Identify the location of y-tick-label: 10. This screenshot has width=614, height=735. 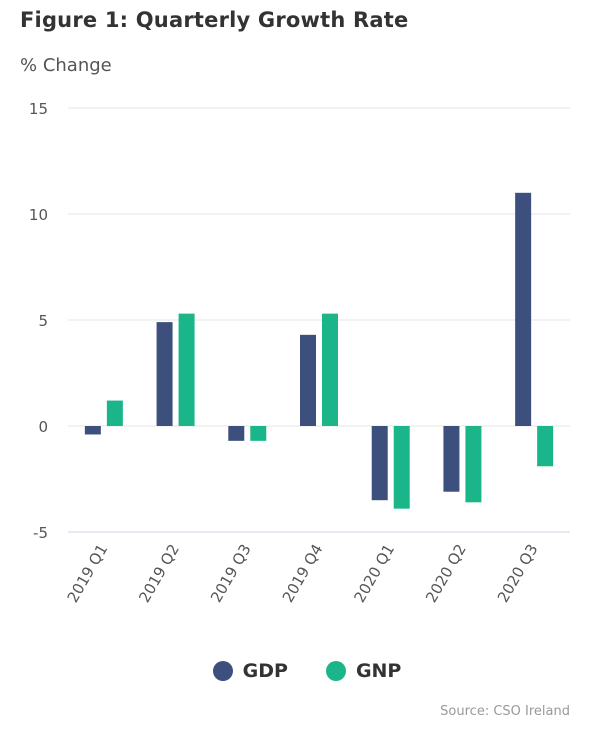
(38, 215).